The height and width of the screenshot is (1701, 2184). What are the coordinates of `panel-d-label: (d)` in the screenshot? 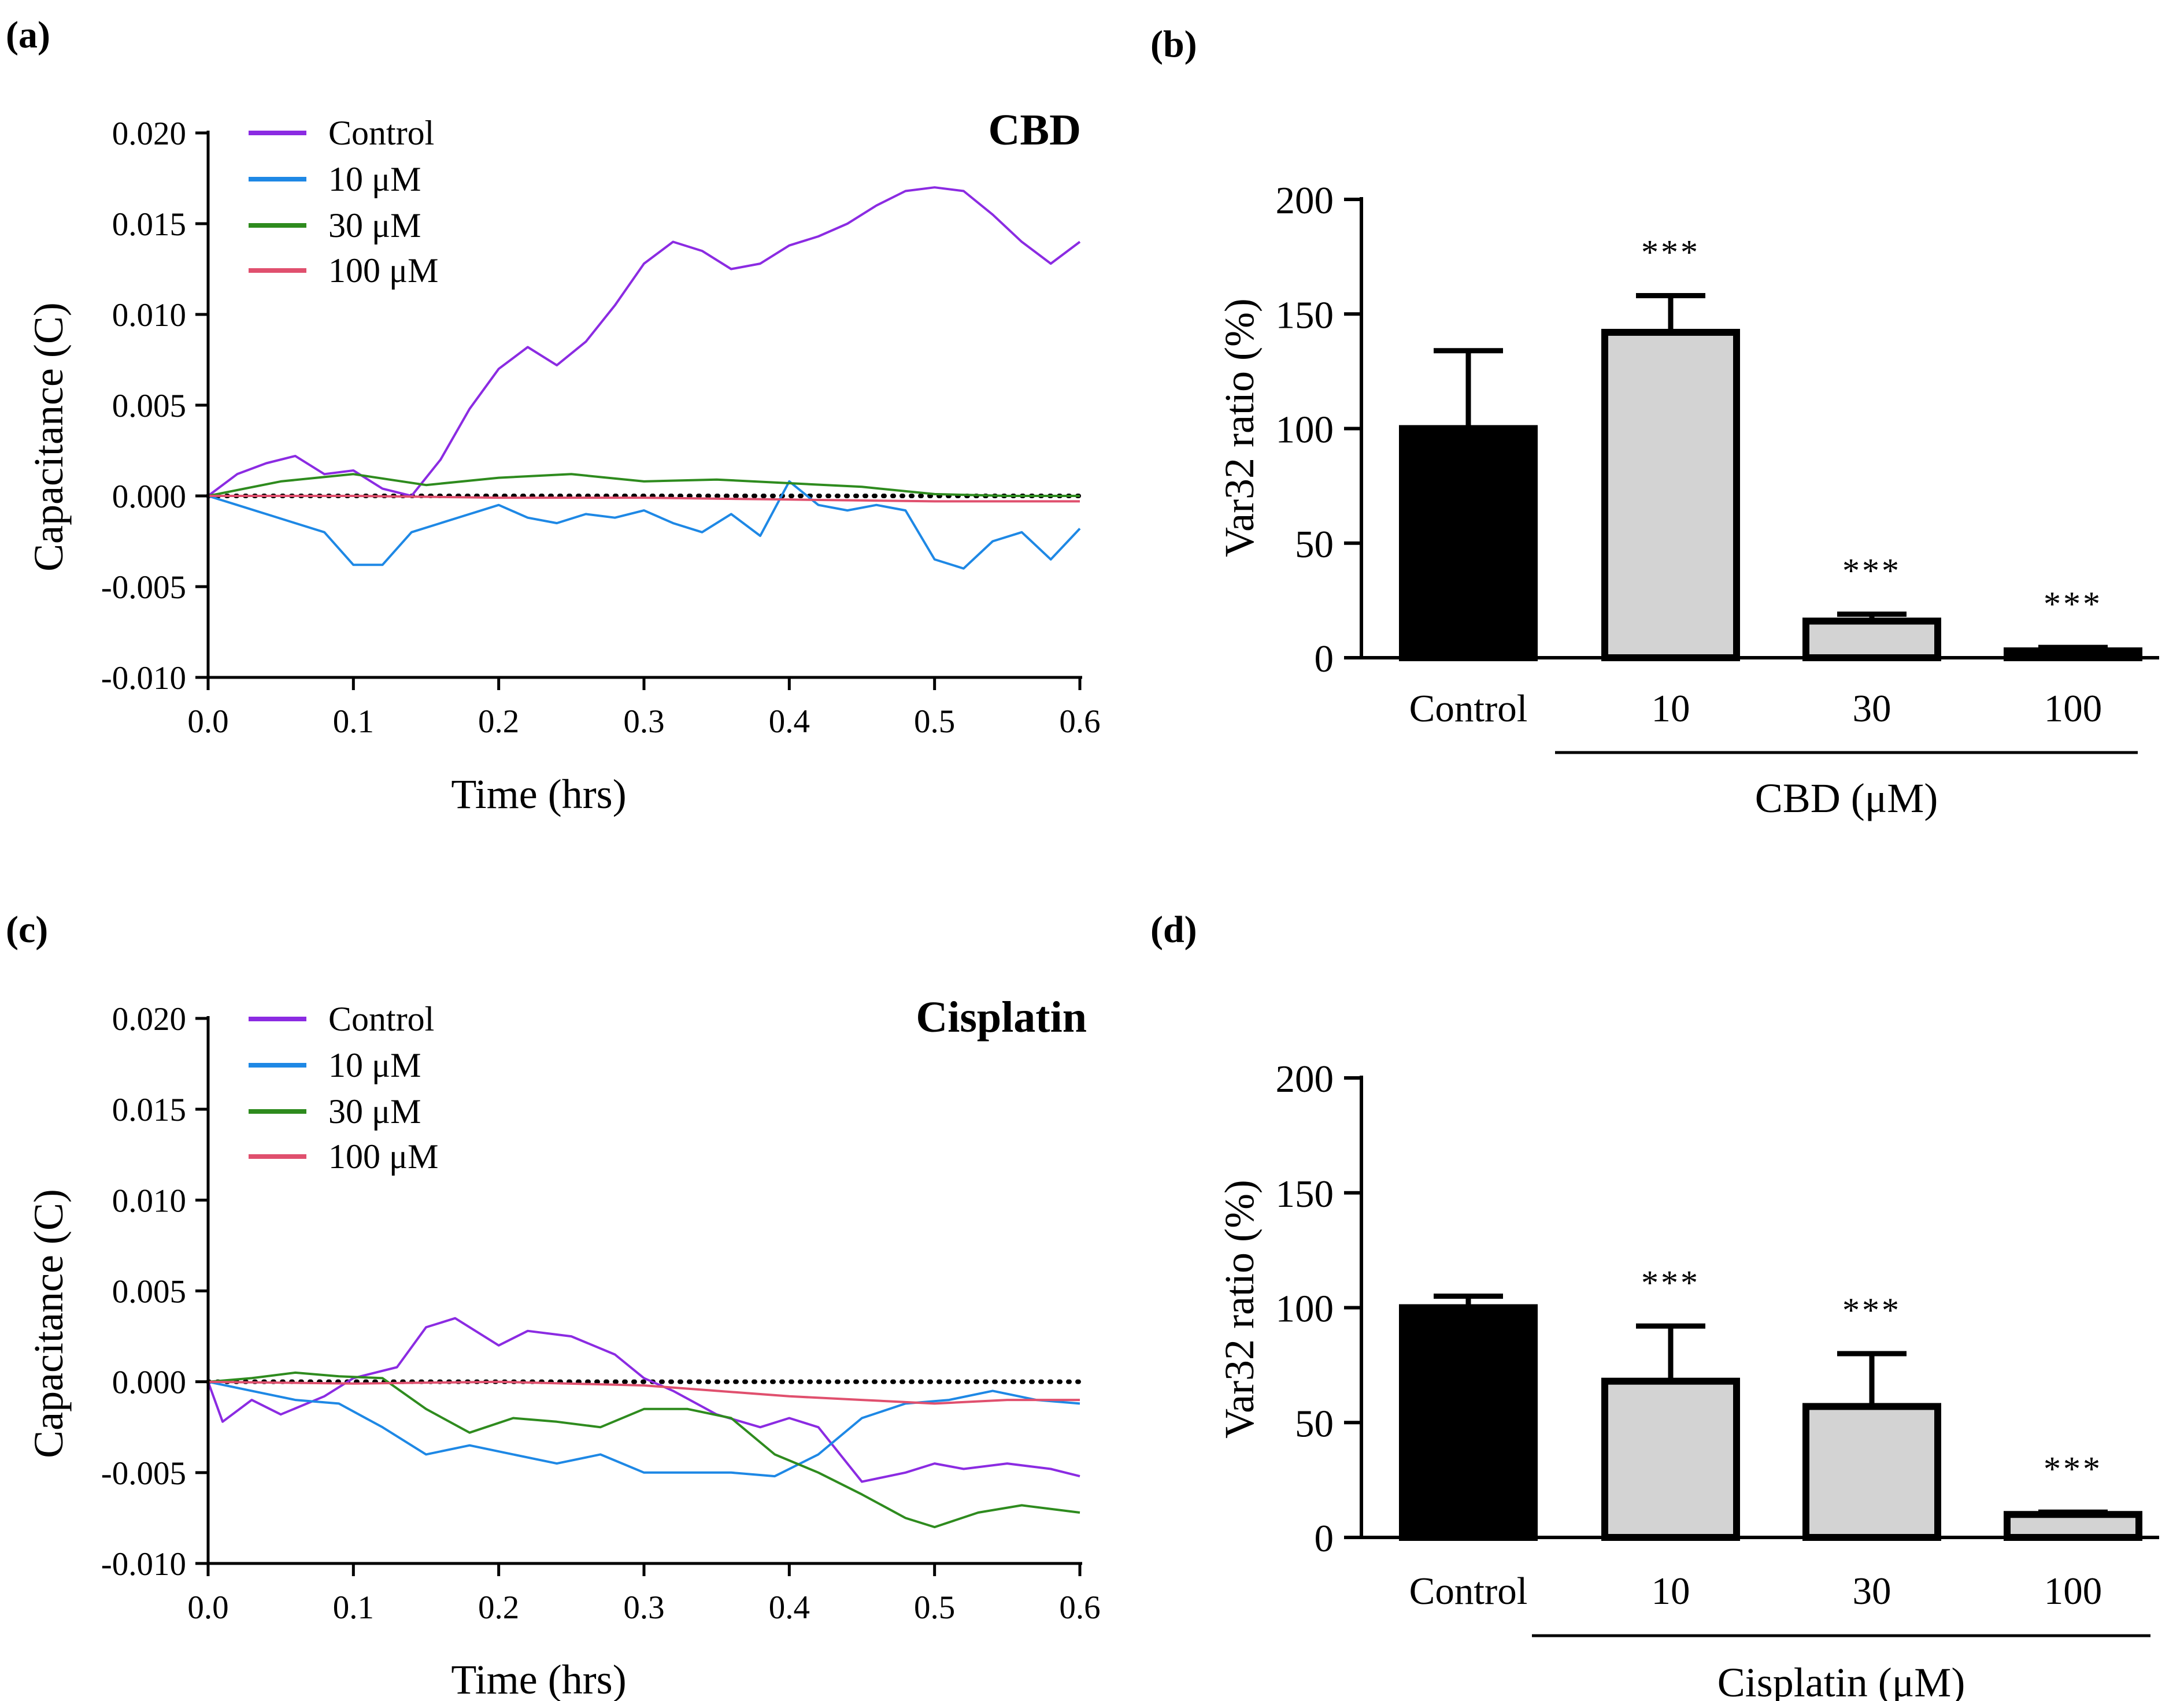 It's located at (1173, 930).